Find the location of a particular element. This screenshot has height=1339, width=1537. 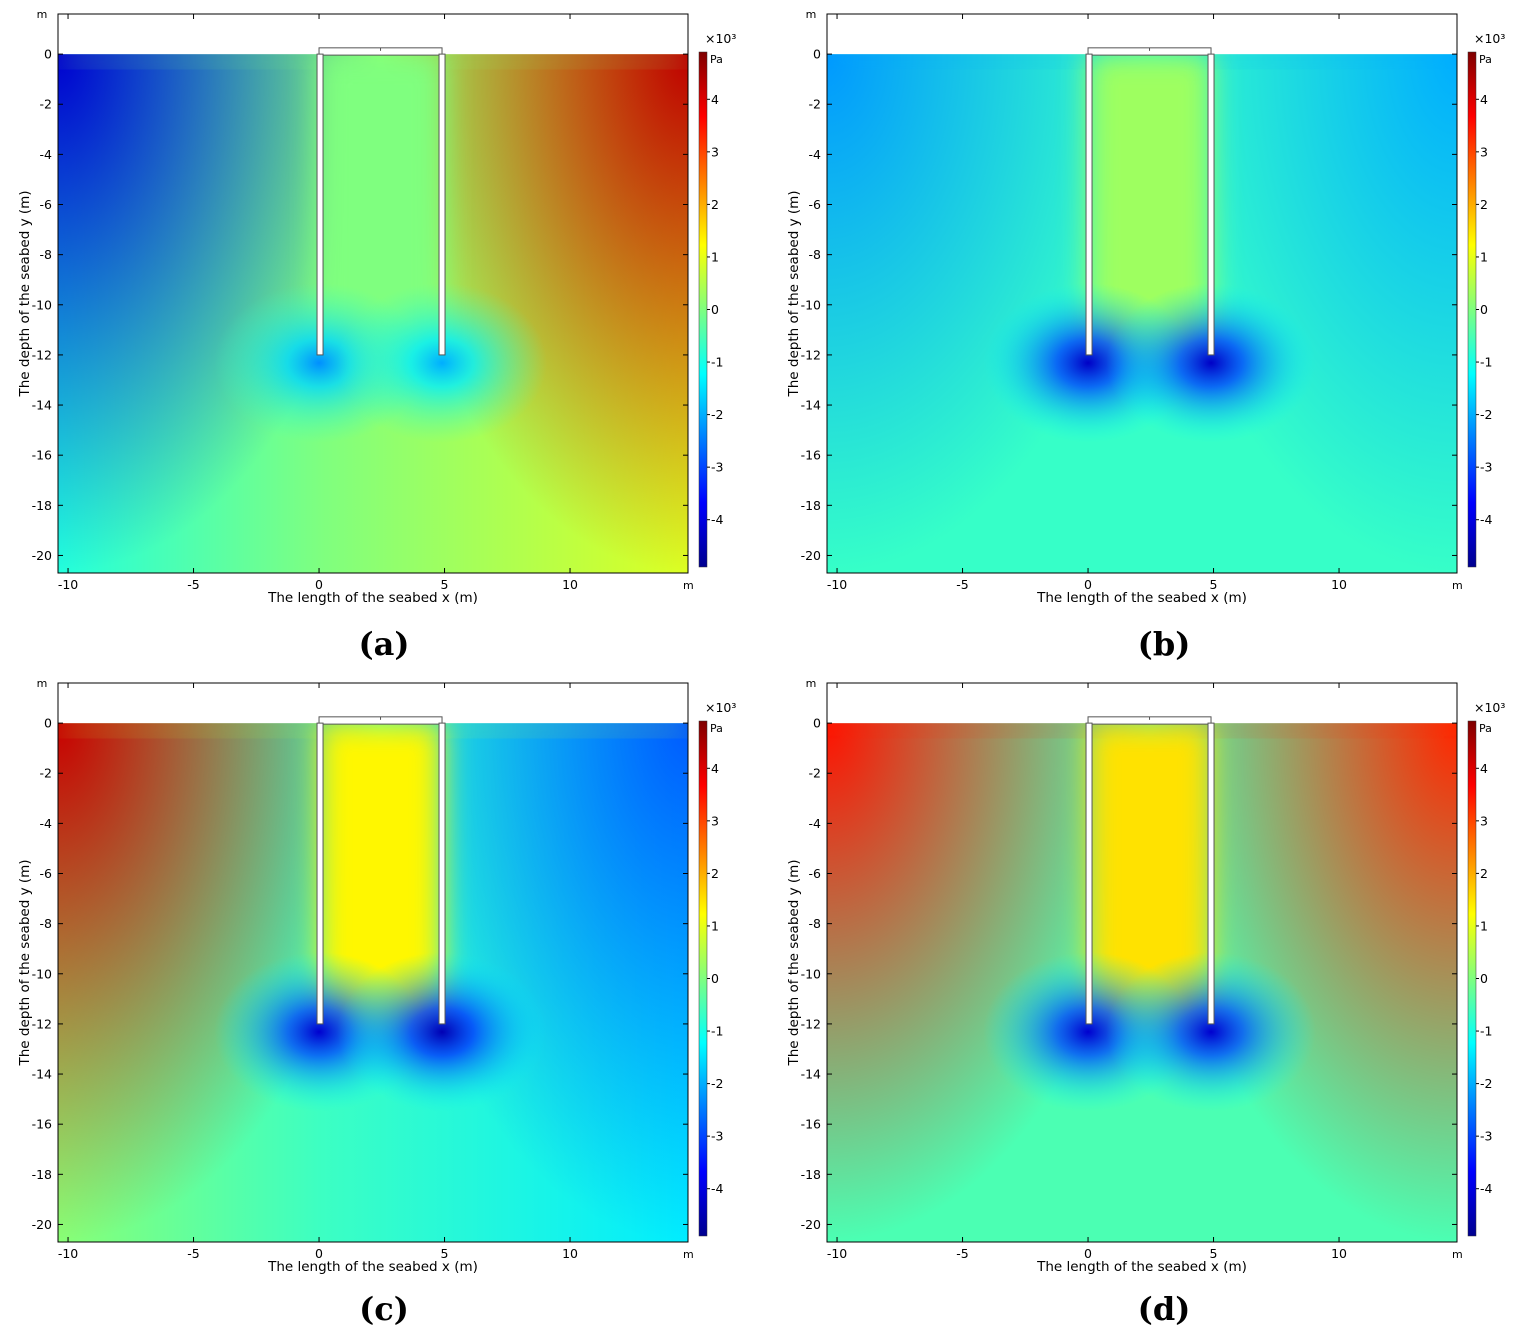

y-tick-label: -2 is located at coordinates (46, 773).